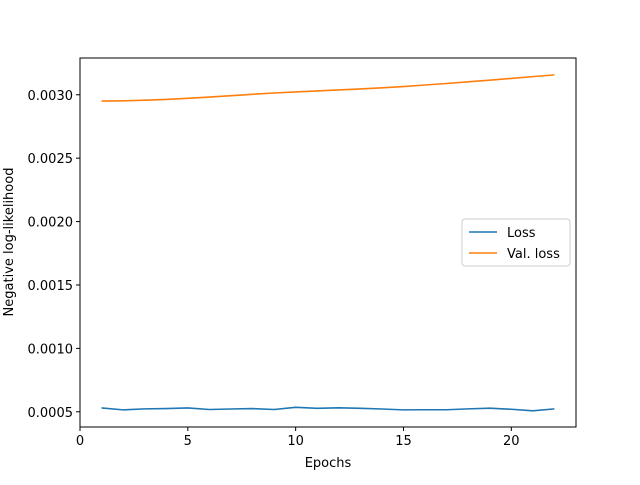 This screenshot has width=640, height=485. I want to click on y-axis: 0.0005 0.0010 0.0015 0.0020 0.0025 0.0030, so click(54, 255).